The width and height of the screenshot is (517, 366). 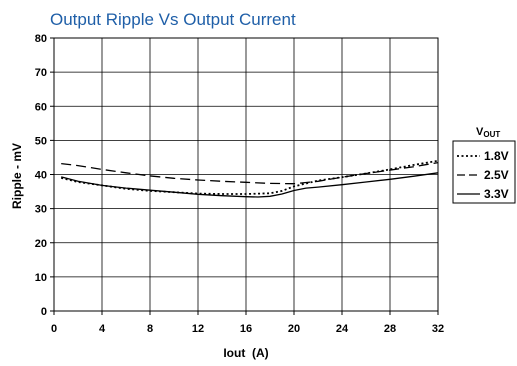 What do you see at coordinates (150, 329) in the screenshot?
I see `x-tick-label: 8` at bounding box center [150, 329].